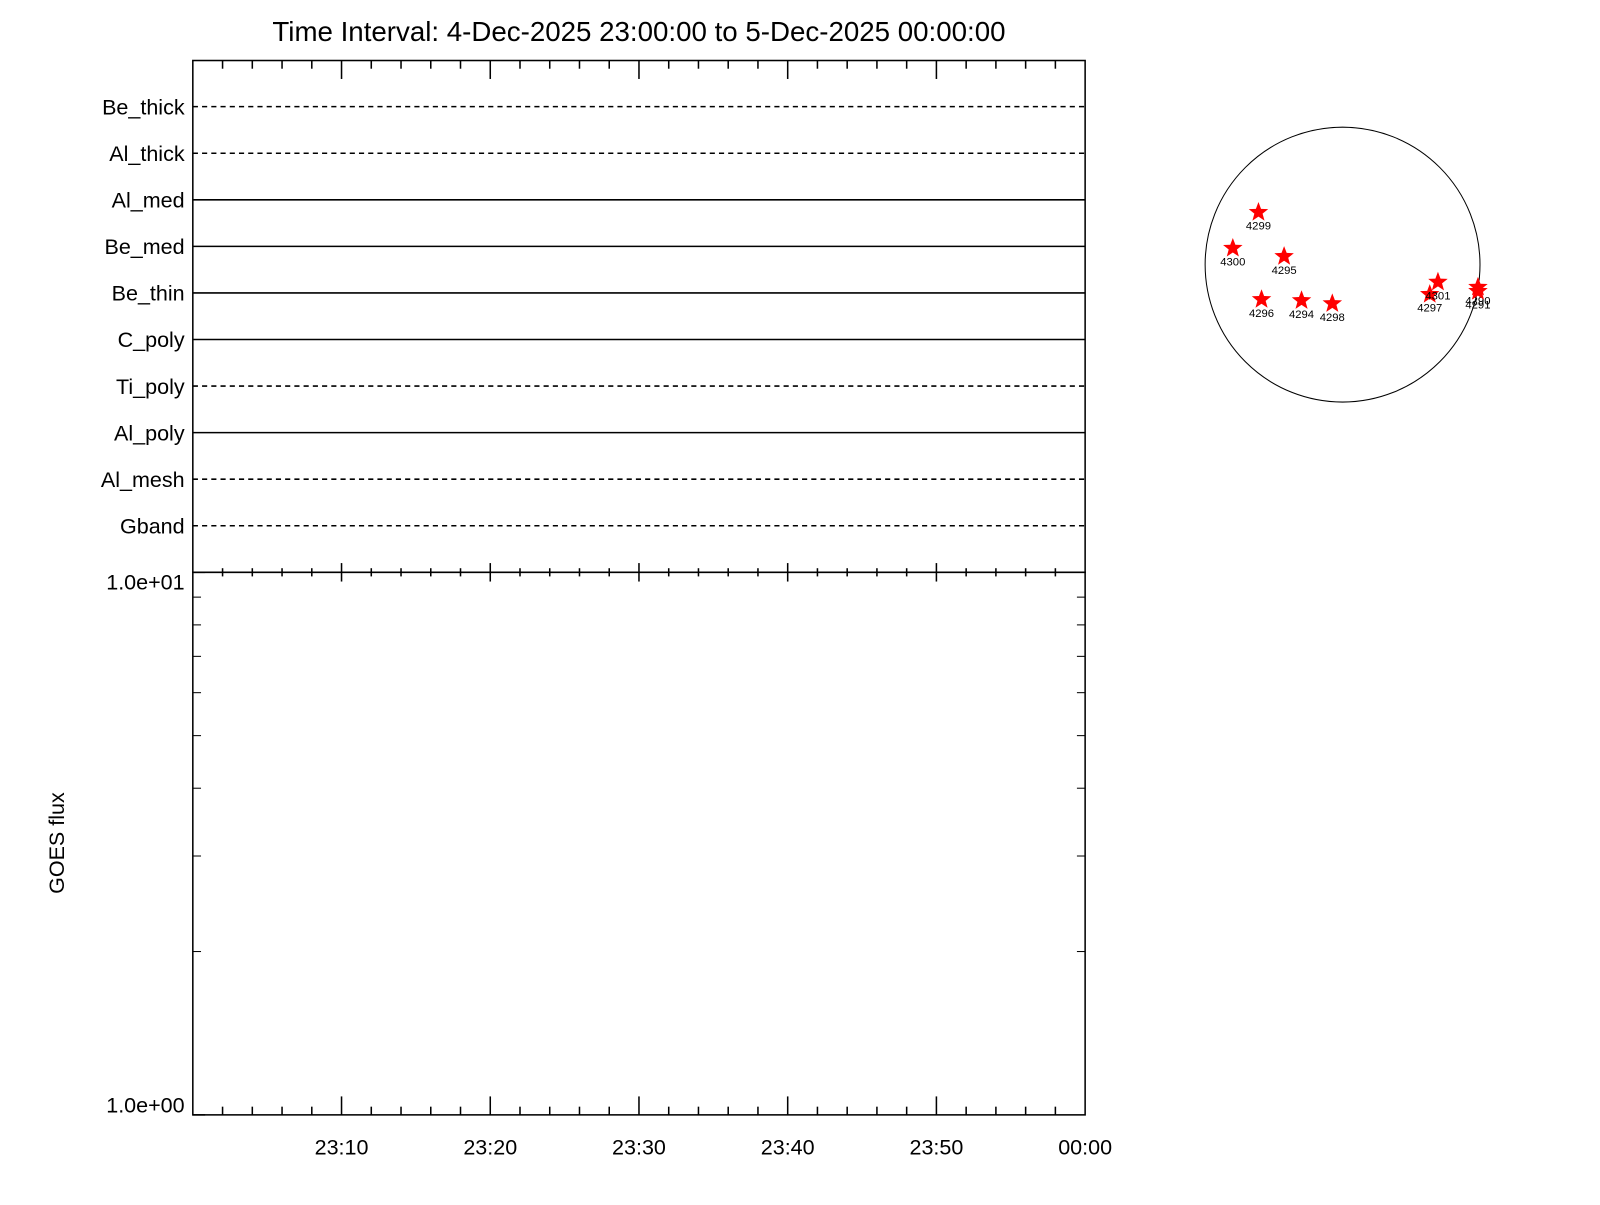  What do you see at coordinates (1437, 296) in the screenshot?
I see `region-label: 4301` at bounding box center [1437, 296].